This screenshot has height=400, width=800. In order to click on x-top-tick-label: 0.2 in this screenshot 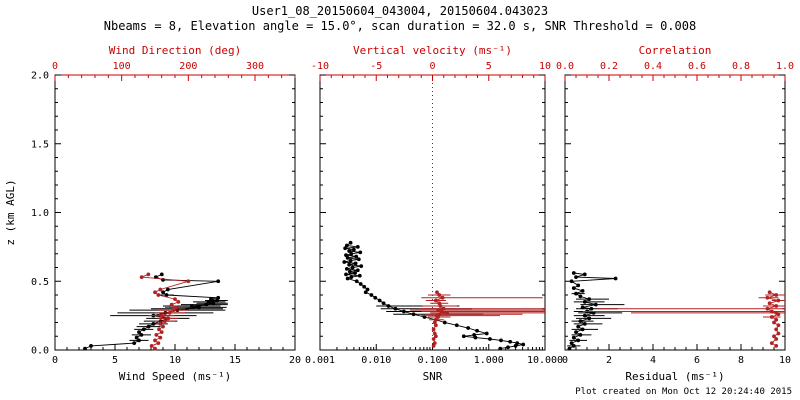, I will do `click(609, 66)`.